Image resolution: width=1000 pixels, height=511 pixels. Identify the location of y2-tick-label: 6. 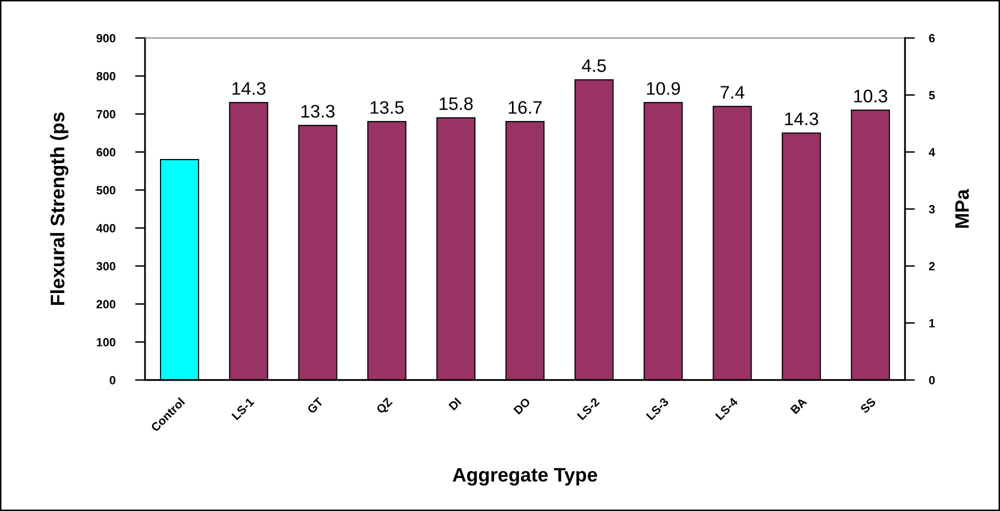
(932, 38).